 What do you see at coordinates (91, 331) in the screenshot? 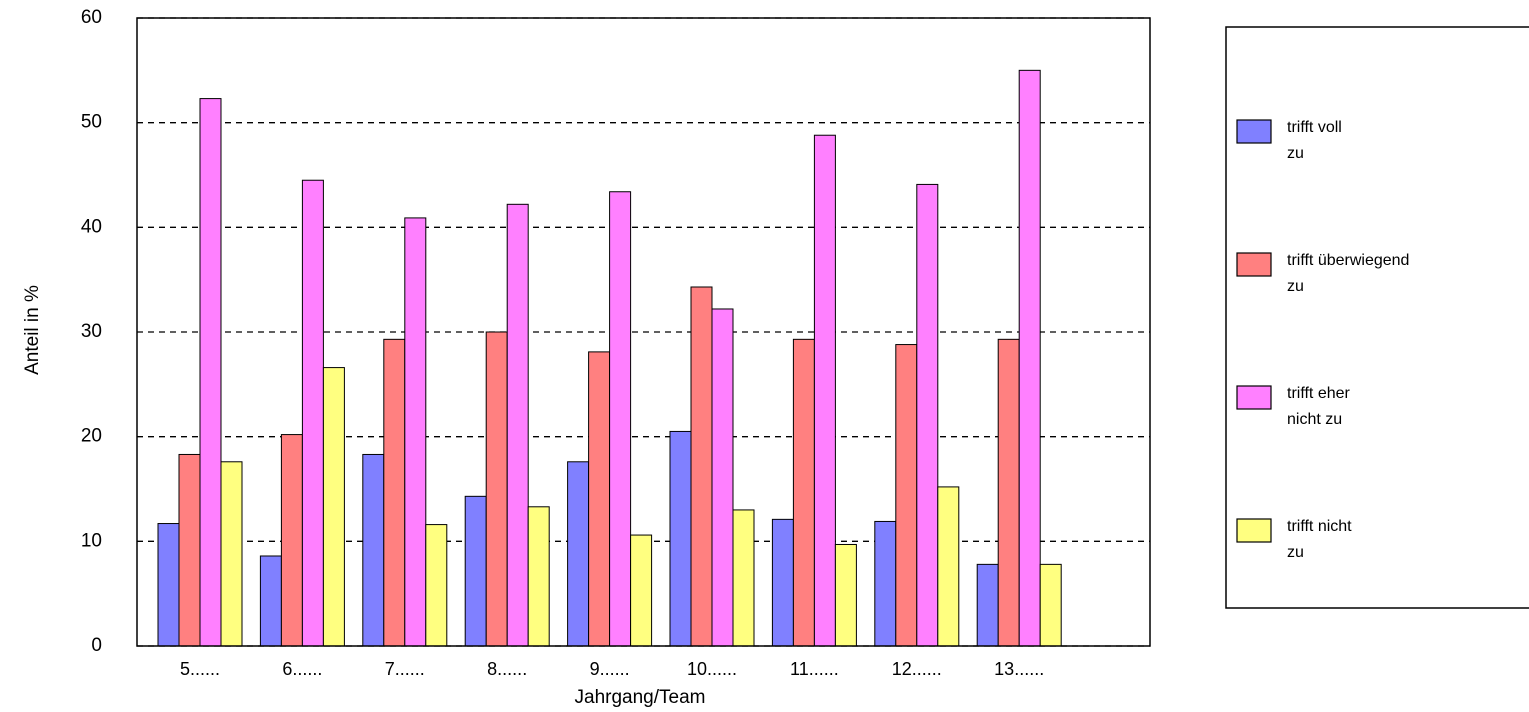
I see `y-tick-label: 30` at bounding box center [91, 331].